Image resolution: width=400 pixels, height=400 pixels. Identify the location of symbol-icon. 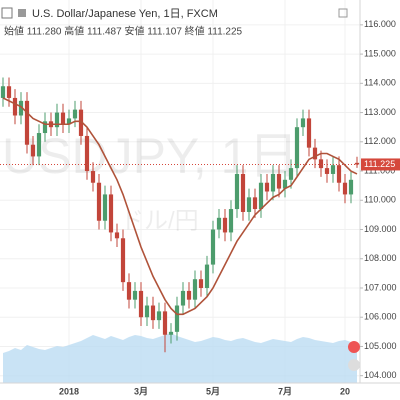
(22, 13).